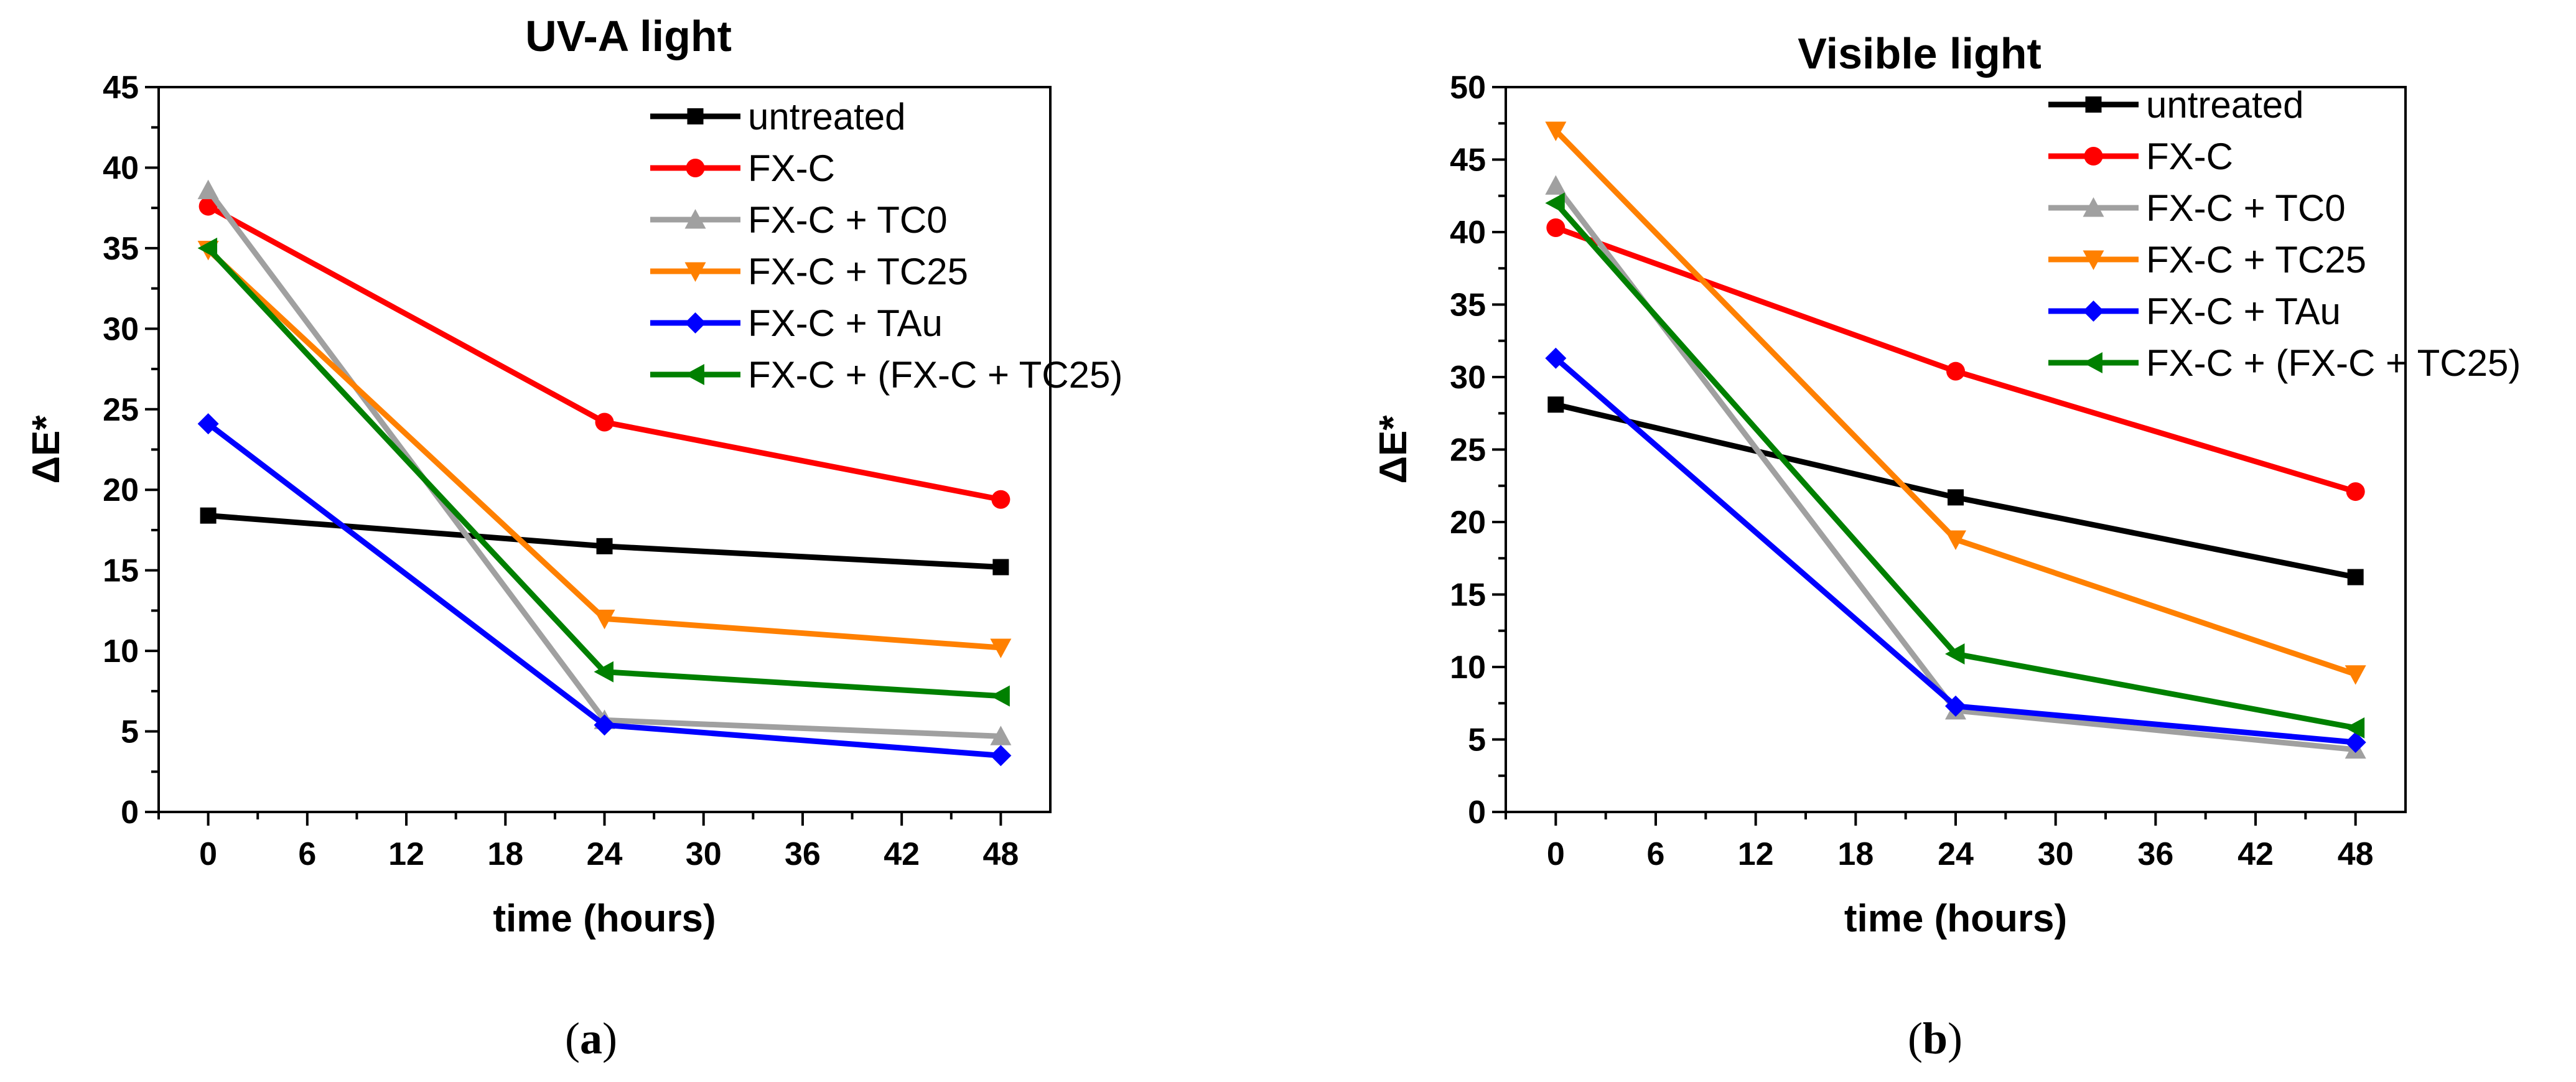 The image size is (2576, 1082). I want to click on series-line, so click(1955, 550).